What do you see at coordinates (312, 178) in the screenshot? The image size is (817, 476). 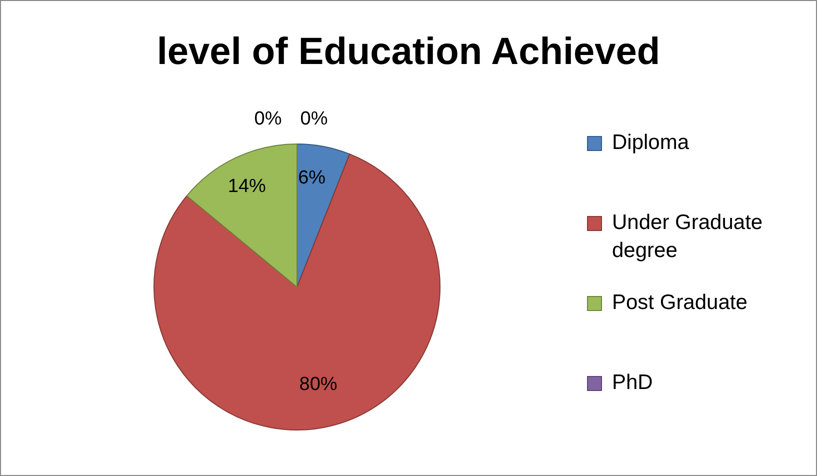 I see `data-label: 6%` at bounding box center [312, 178].